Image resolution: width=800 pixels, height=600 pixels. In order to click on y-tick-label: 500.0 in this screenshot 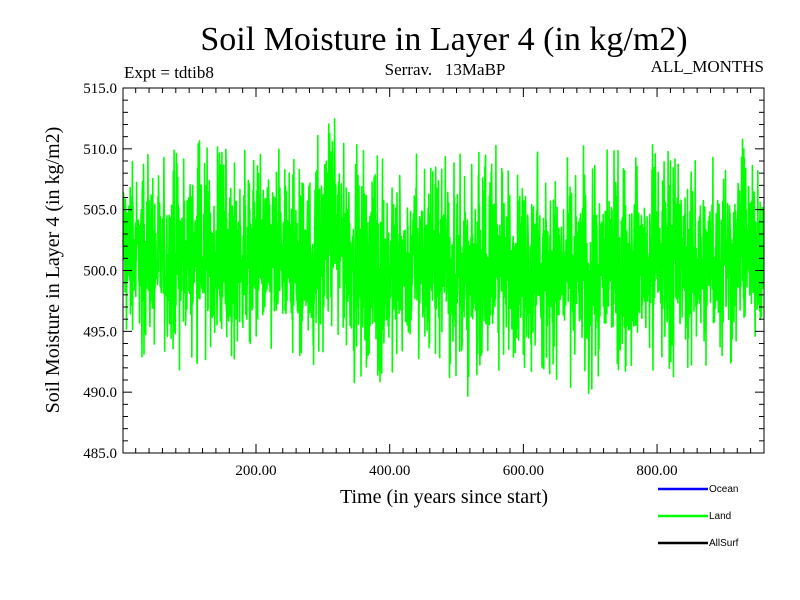, I will do `click(100, 272)`.